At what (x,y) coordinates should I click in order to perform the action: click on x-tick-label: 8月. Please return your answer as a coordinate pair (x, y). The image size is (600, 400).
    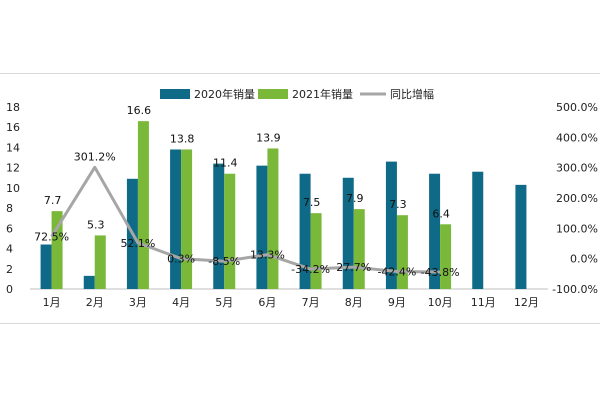
    Looking at the image, I should click on (354, 302).